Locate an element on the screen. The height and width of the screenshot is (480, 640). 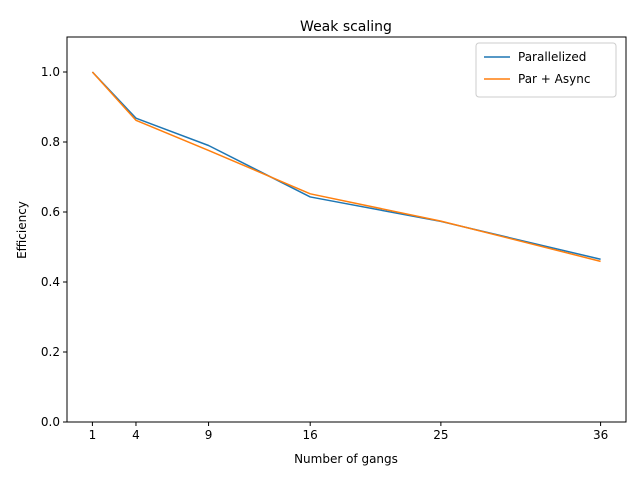
x-tick-label: 1 is located at coordinates (93, 435).